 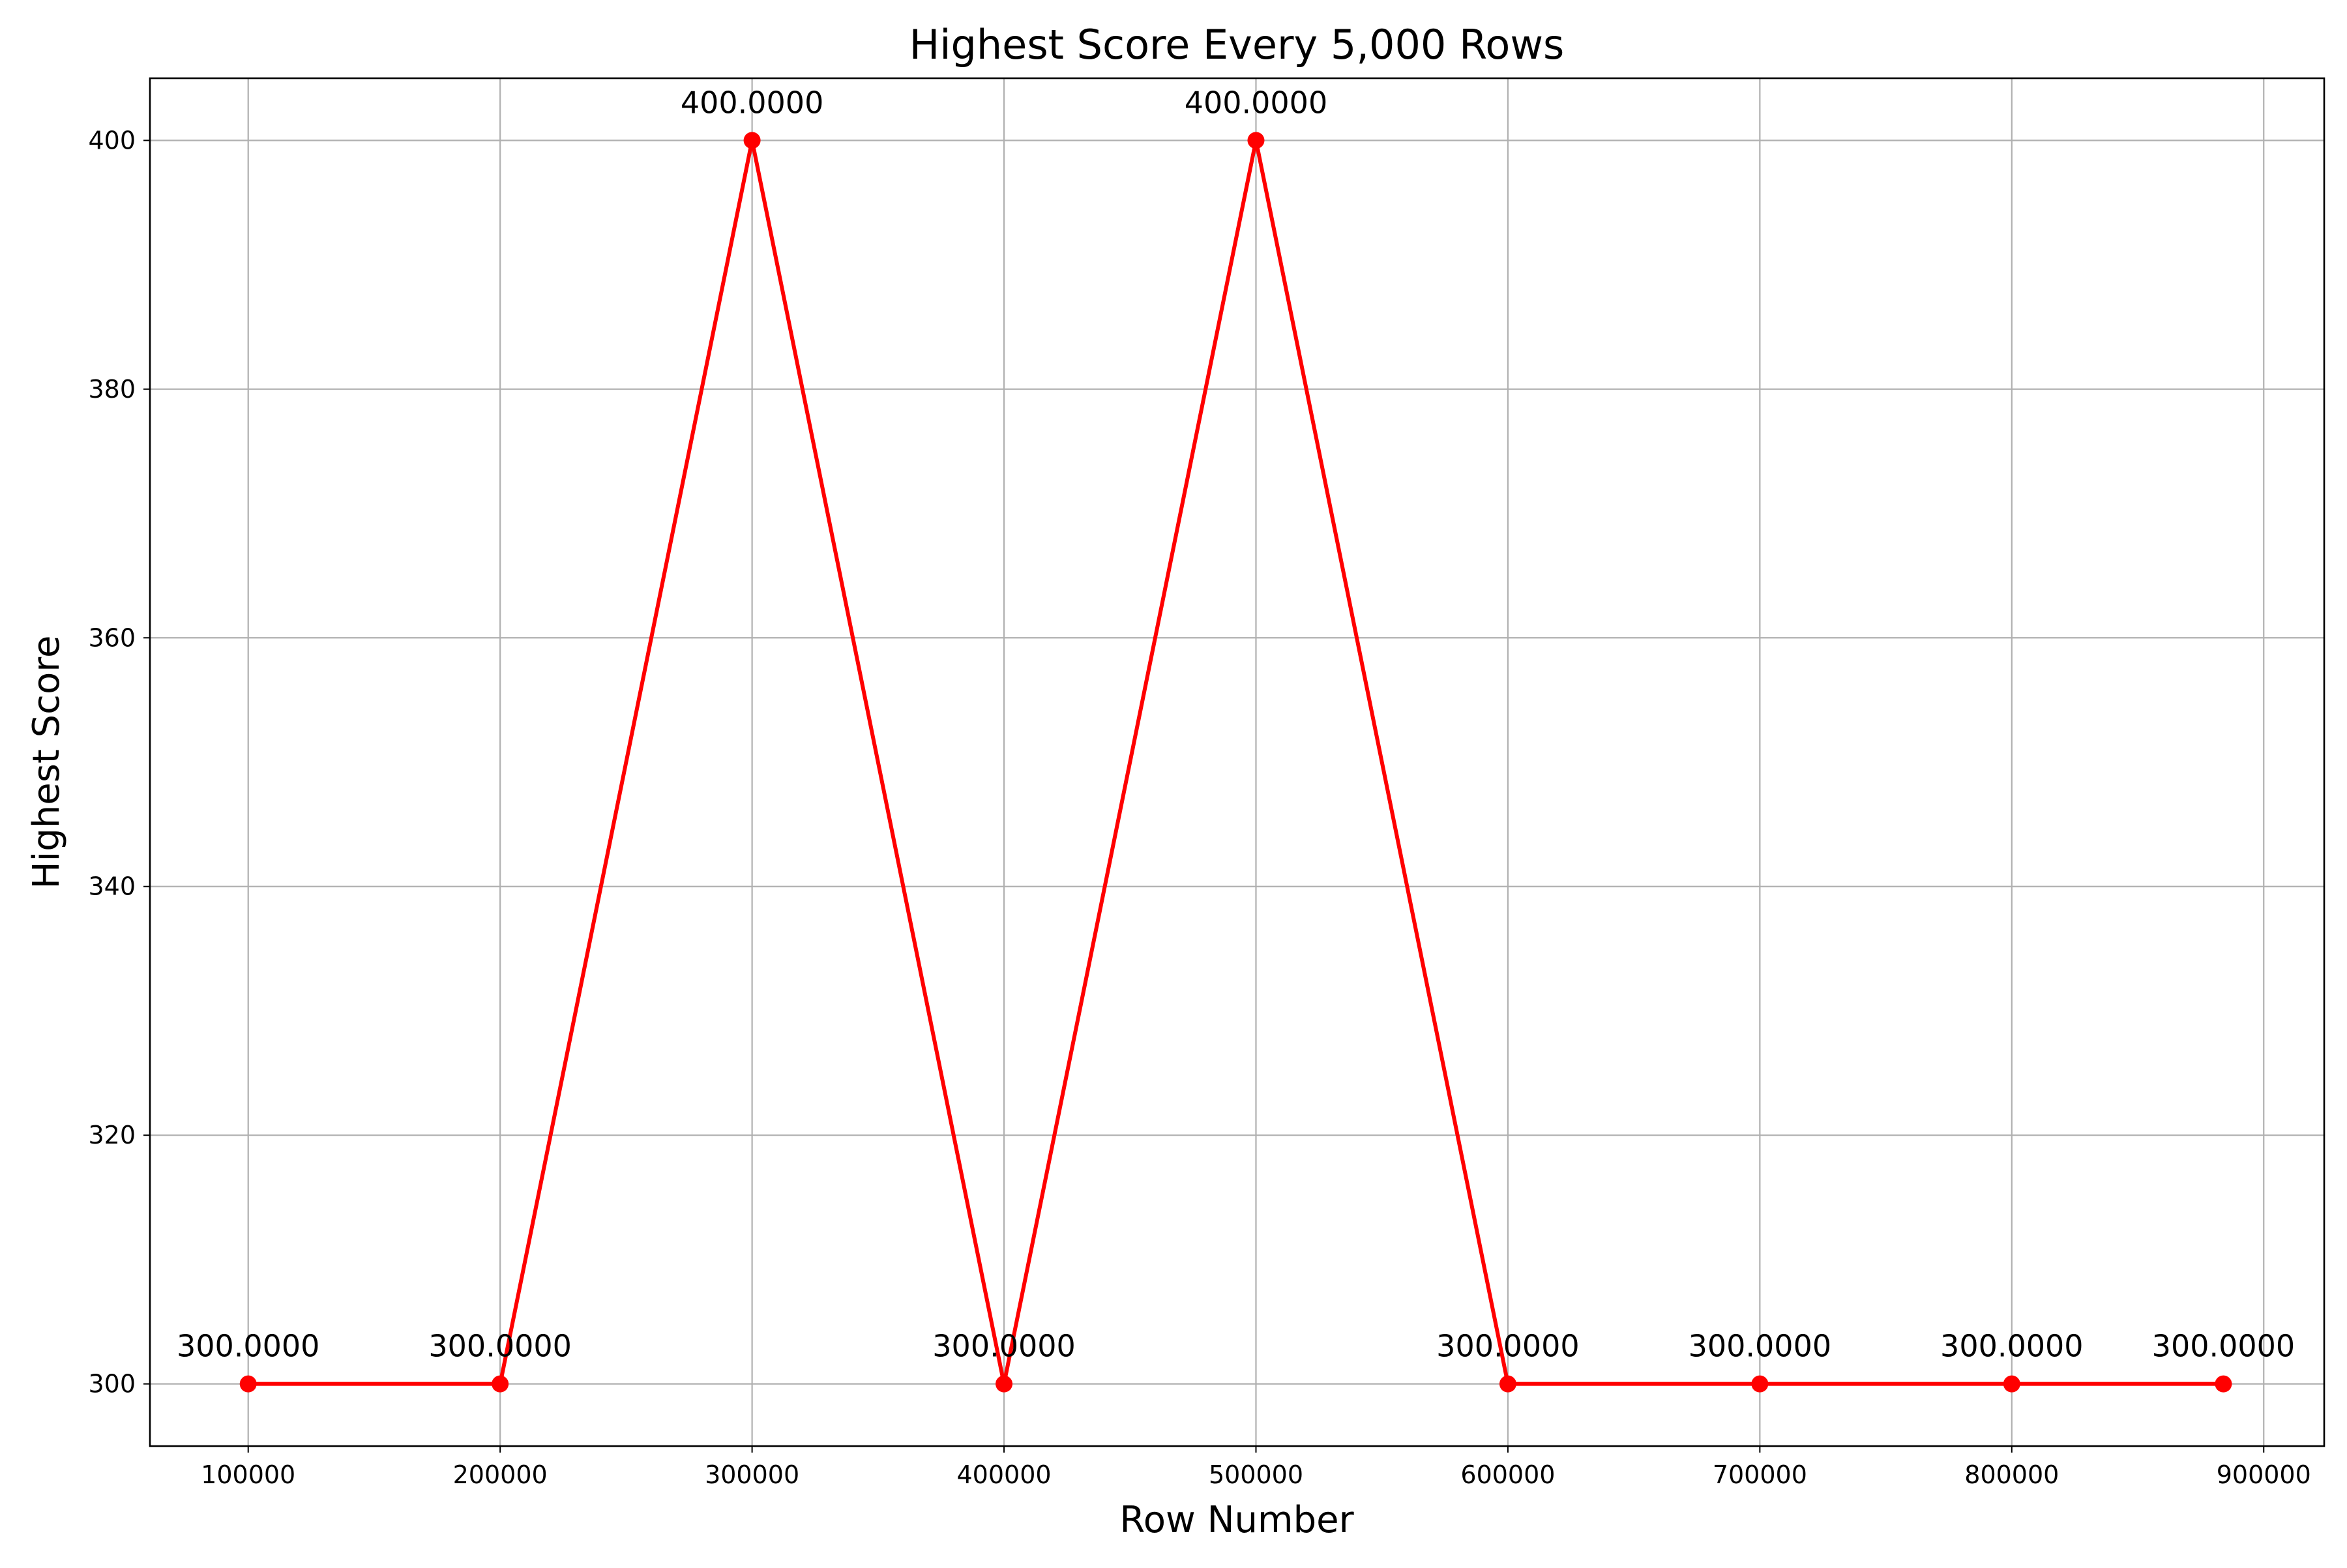 I want to click on y-tick-label: 360, so click(x=112, y=637).